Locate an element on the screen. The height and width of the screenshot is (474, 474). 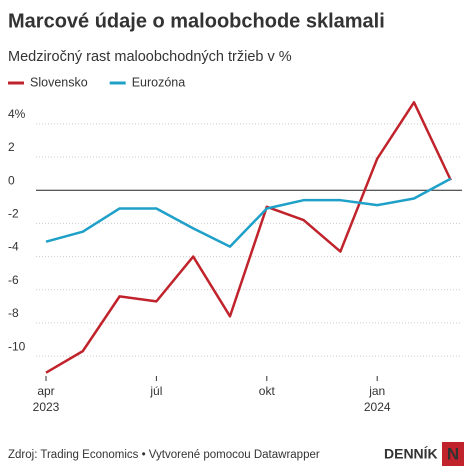
y-tick-label: -8 is located at coordinates (13, 313).